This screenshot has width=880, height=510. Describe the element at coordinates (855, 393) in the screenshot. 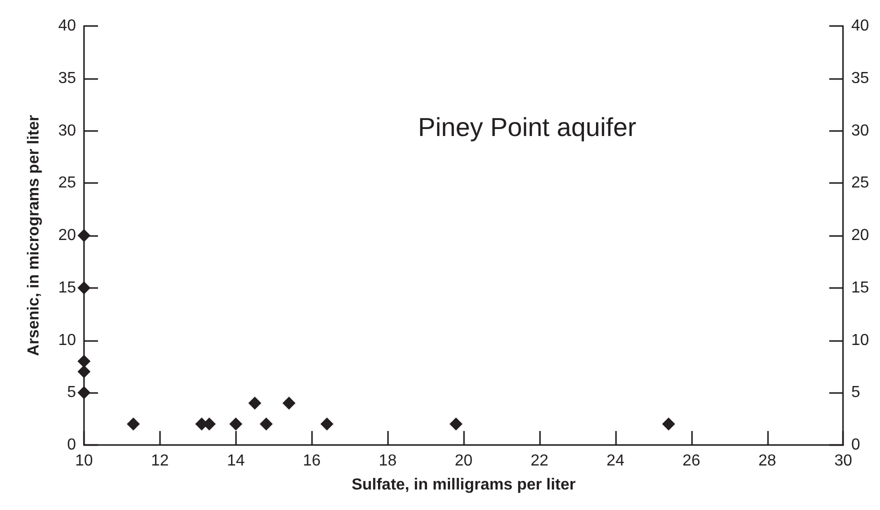

I see `y2-tick-label: 5` at that location.